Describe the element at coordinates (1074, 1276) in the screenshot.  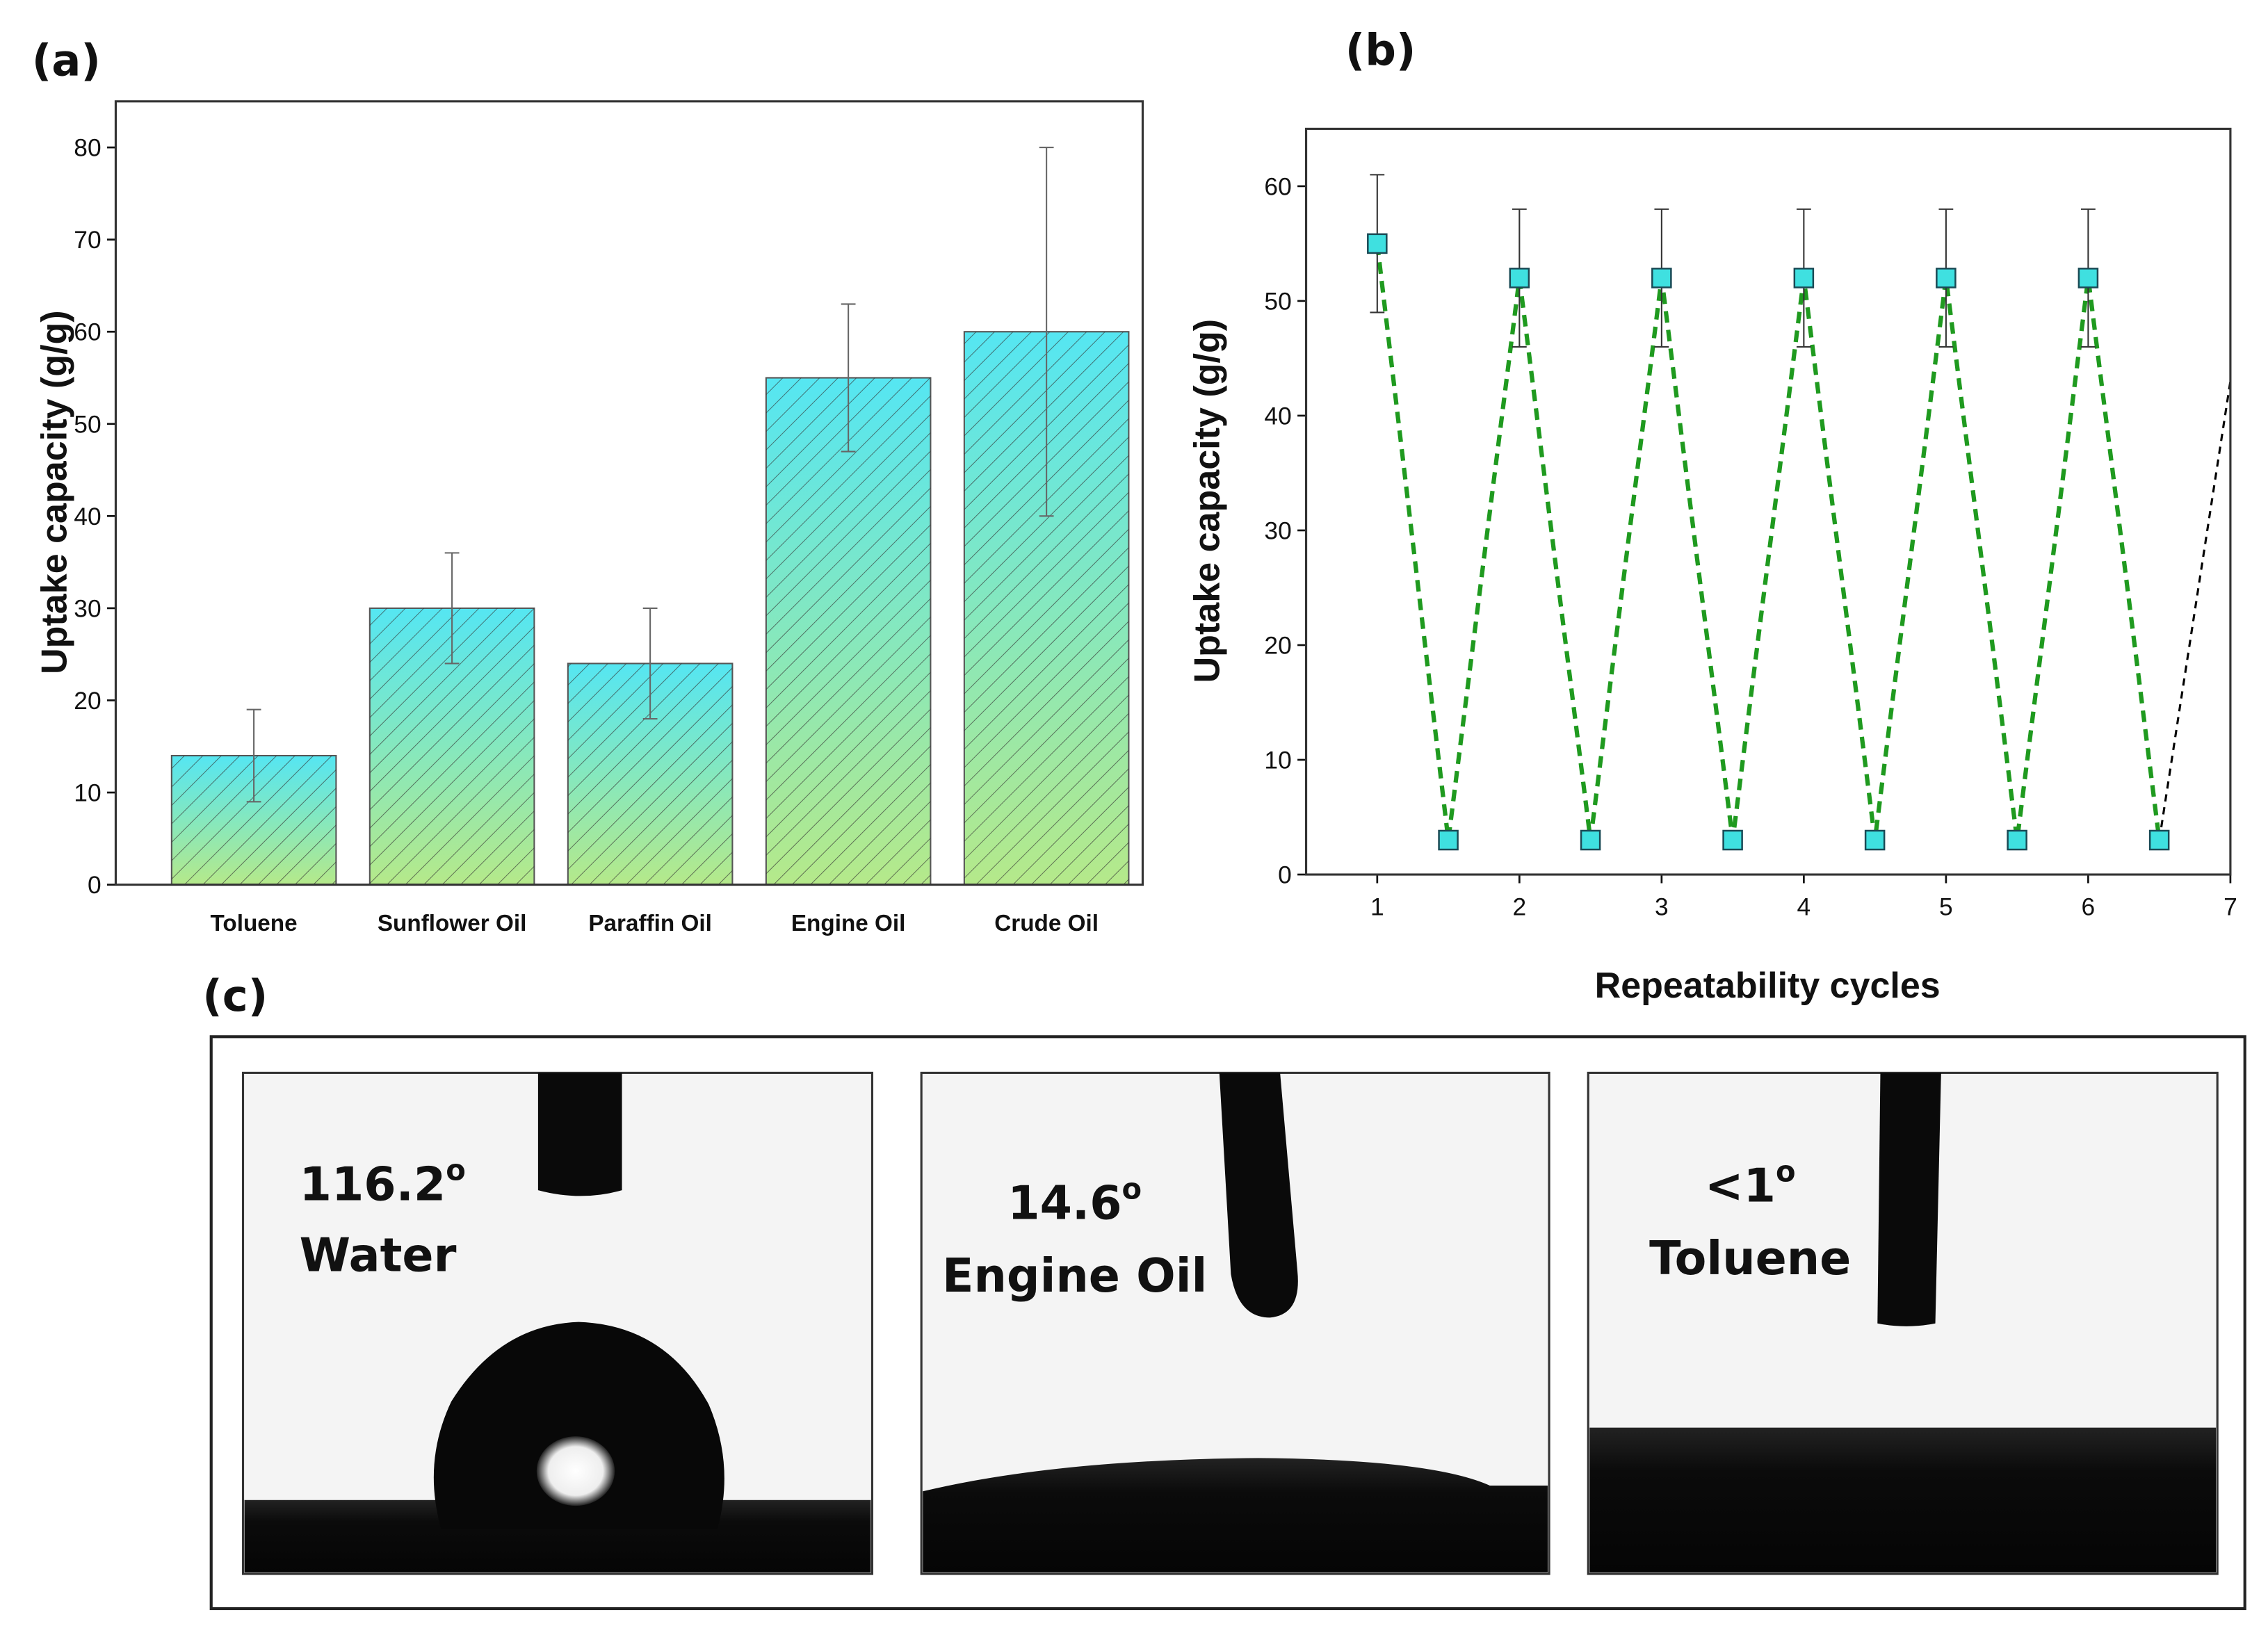
I see `liquid-name: Engine Oil` at that location.